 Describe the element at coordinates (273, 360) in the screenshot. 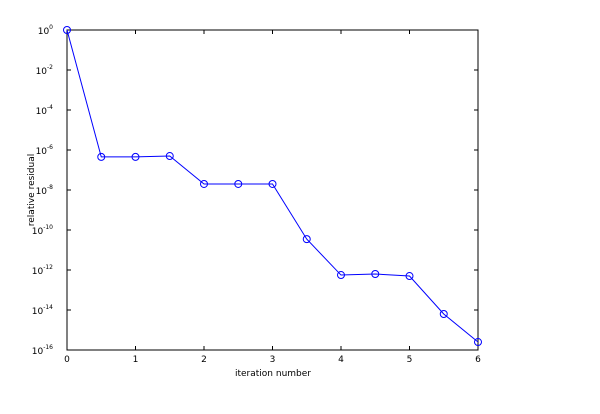

I see `x-tick-label: 3` at that location.